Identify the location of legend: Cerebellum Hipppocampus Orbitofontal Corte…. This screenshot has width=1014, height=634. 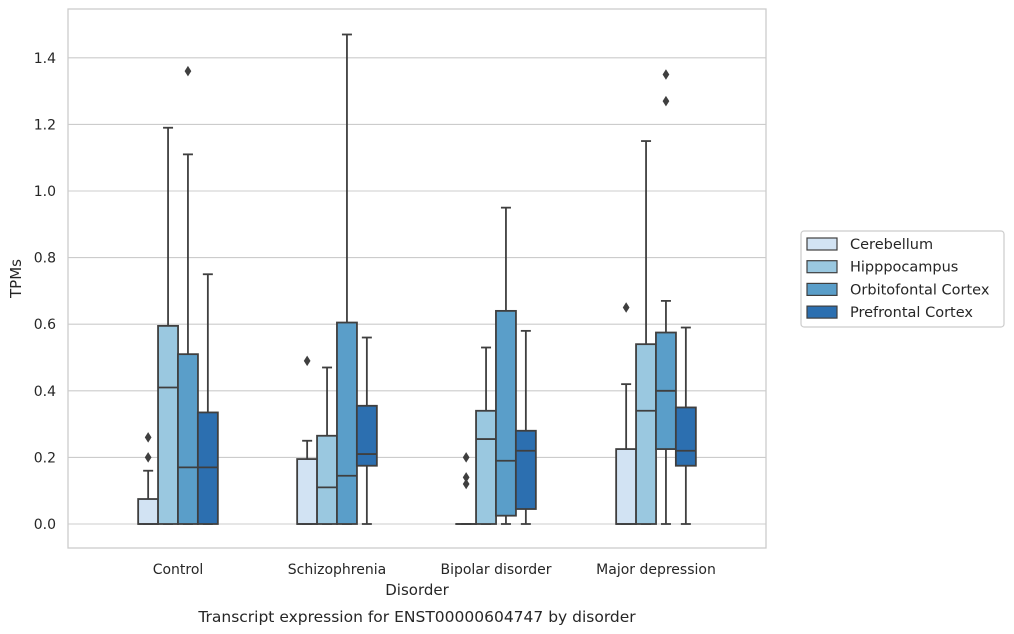
(902, 279).